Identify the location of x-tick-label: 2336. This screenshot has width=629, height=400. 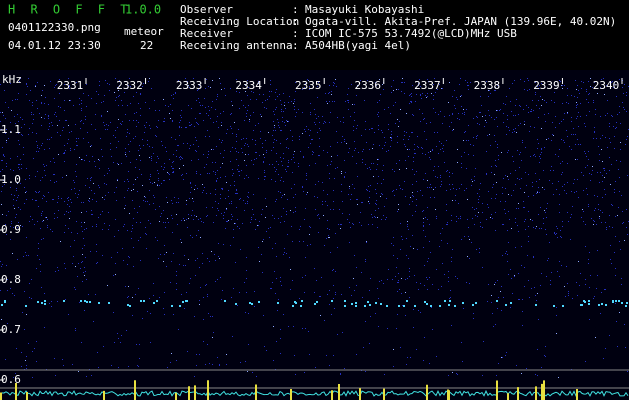
(368, 85).